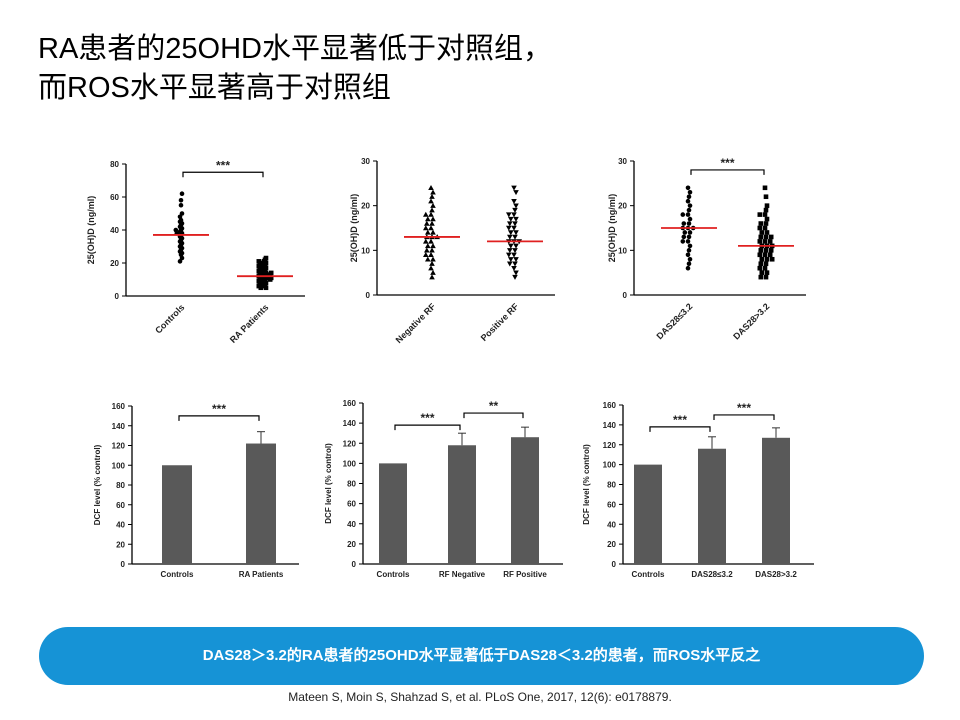  What do you see at coordinates (365, 250) in the screenshot?
I see `y-tick-label: 10` at bounding box center [365, 250].